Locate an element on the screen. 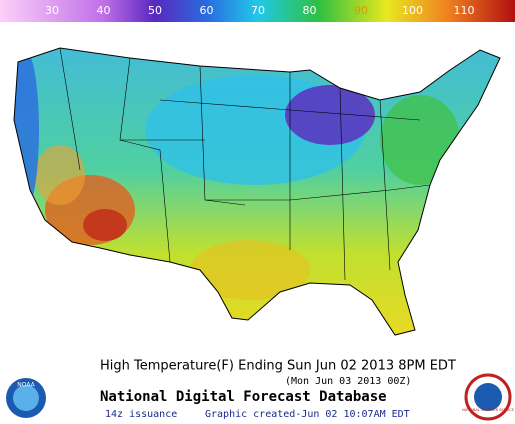 This screenshot has width=515, height=424. nws-logo: NATIONAL WEATHER SERVICE is located at coordinates (488, 397).